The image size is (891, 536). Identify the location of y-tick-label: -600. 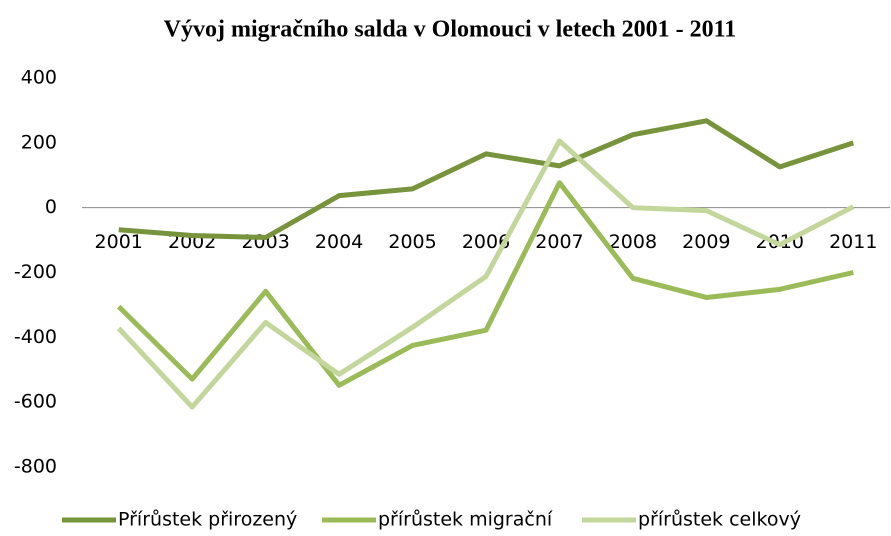
(35, 402).